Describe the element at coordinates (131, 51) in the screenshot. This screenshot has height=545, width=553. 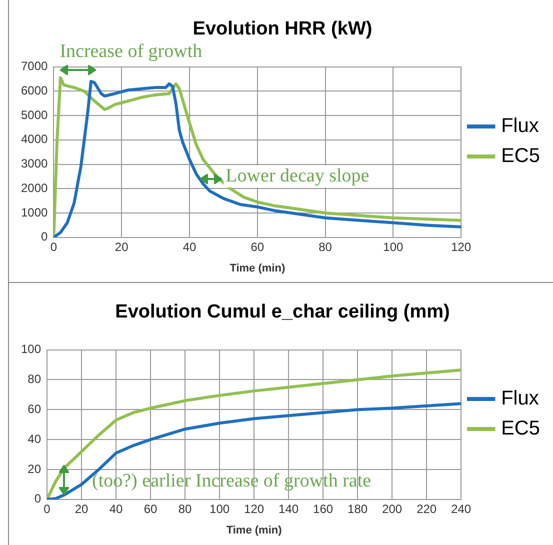
I see `text: Increase of growth` at that location.